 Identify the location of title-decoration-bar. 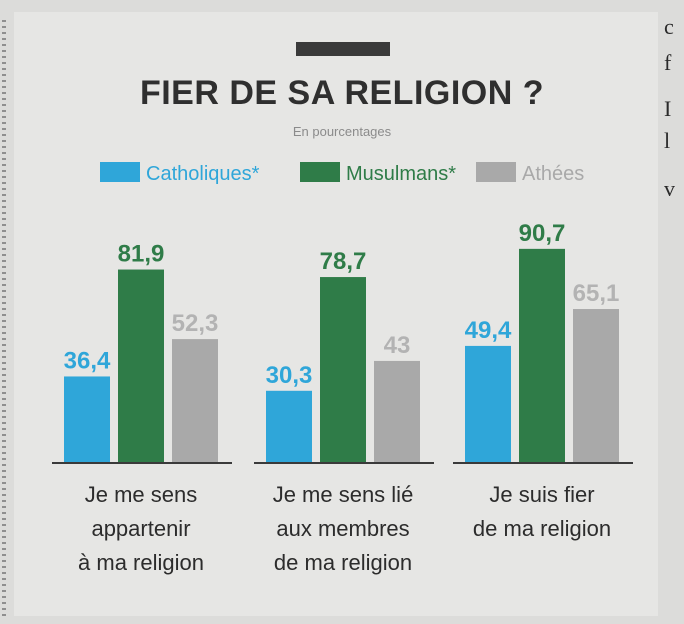
(343, 49).